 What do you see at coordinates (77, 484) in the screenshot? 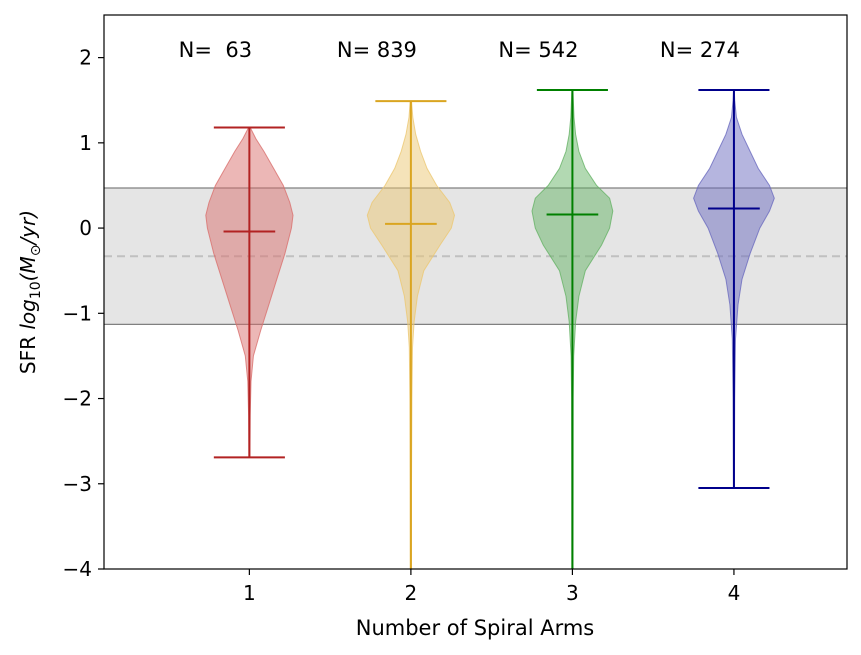
I see `y-tick-label-1: −3` at bounding box center [77, 484].